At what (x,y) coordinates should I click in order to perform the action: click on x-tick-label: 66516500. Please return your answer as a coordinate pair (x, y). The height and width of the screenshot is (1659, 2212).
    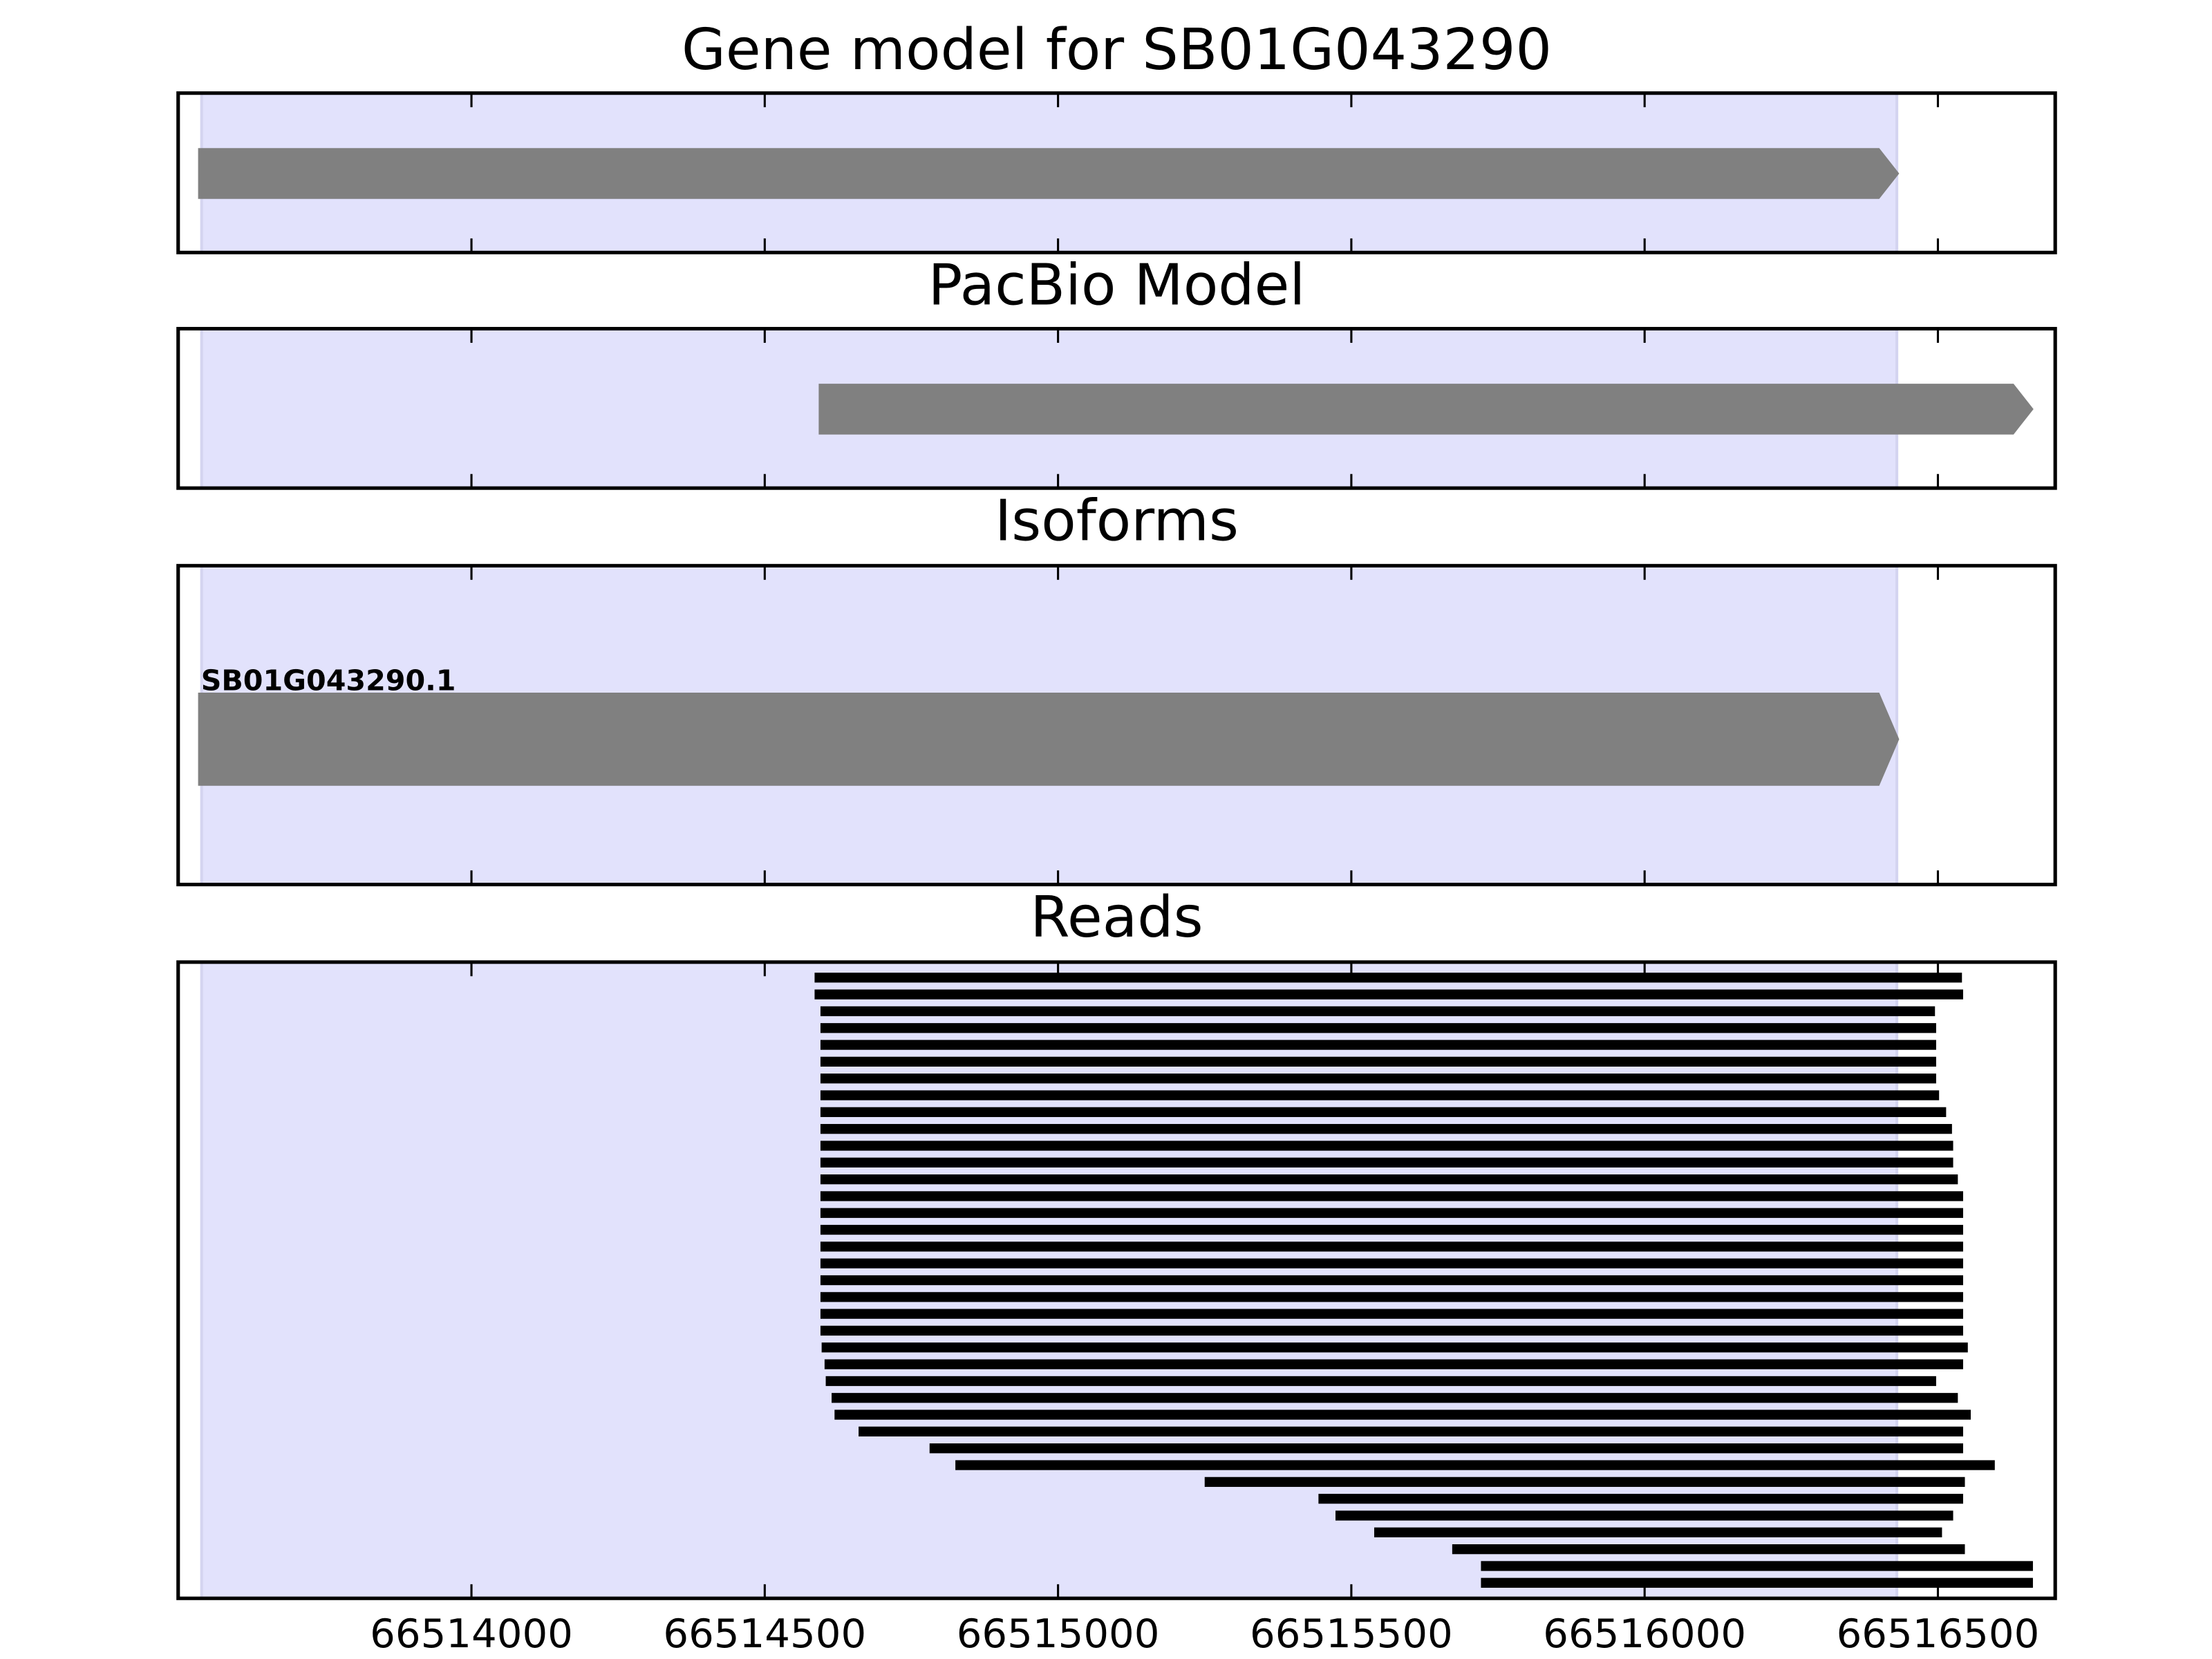
    Looking at the image, I should click on (1938, 1634).